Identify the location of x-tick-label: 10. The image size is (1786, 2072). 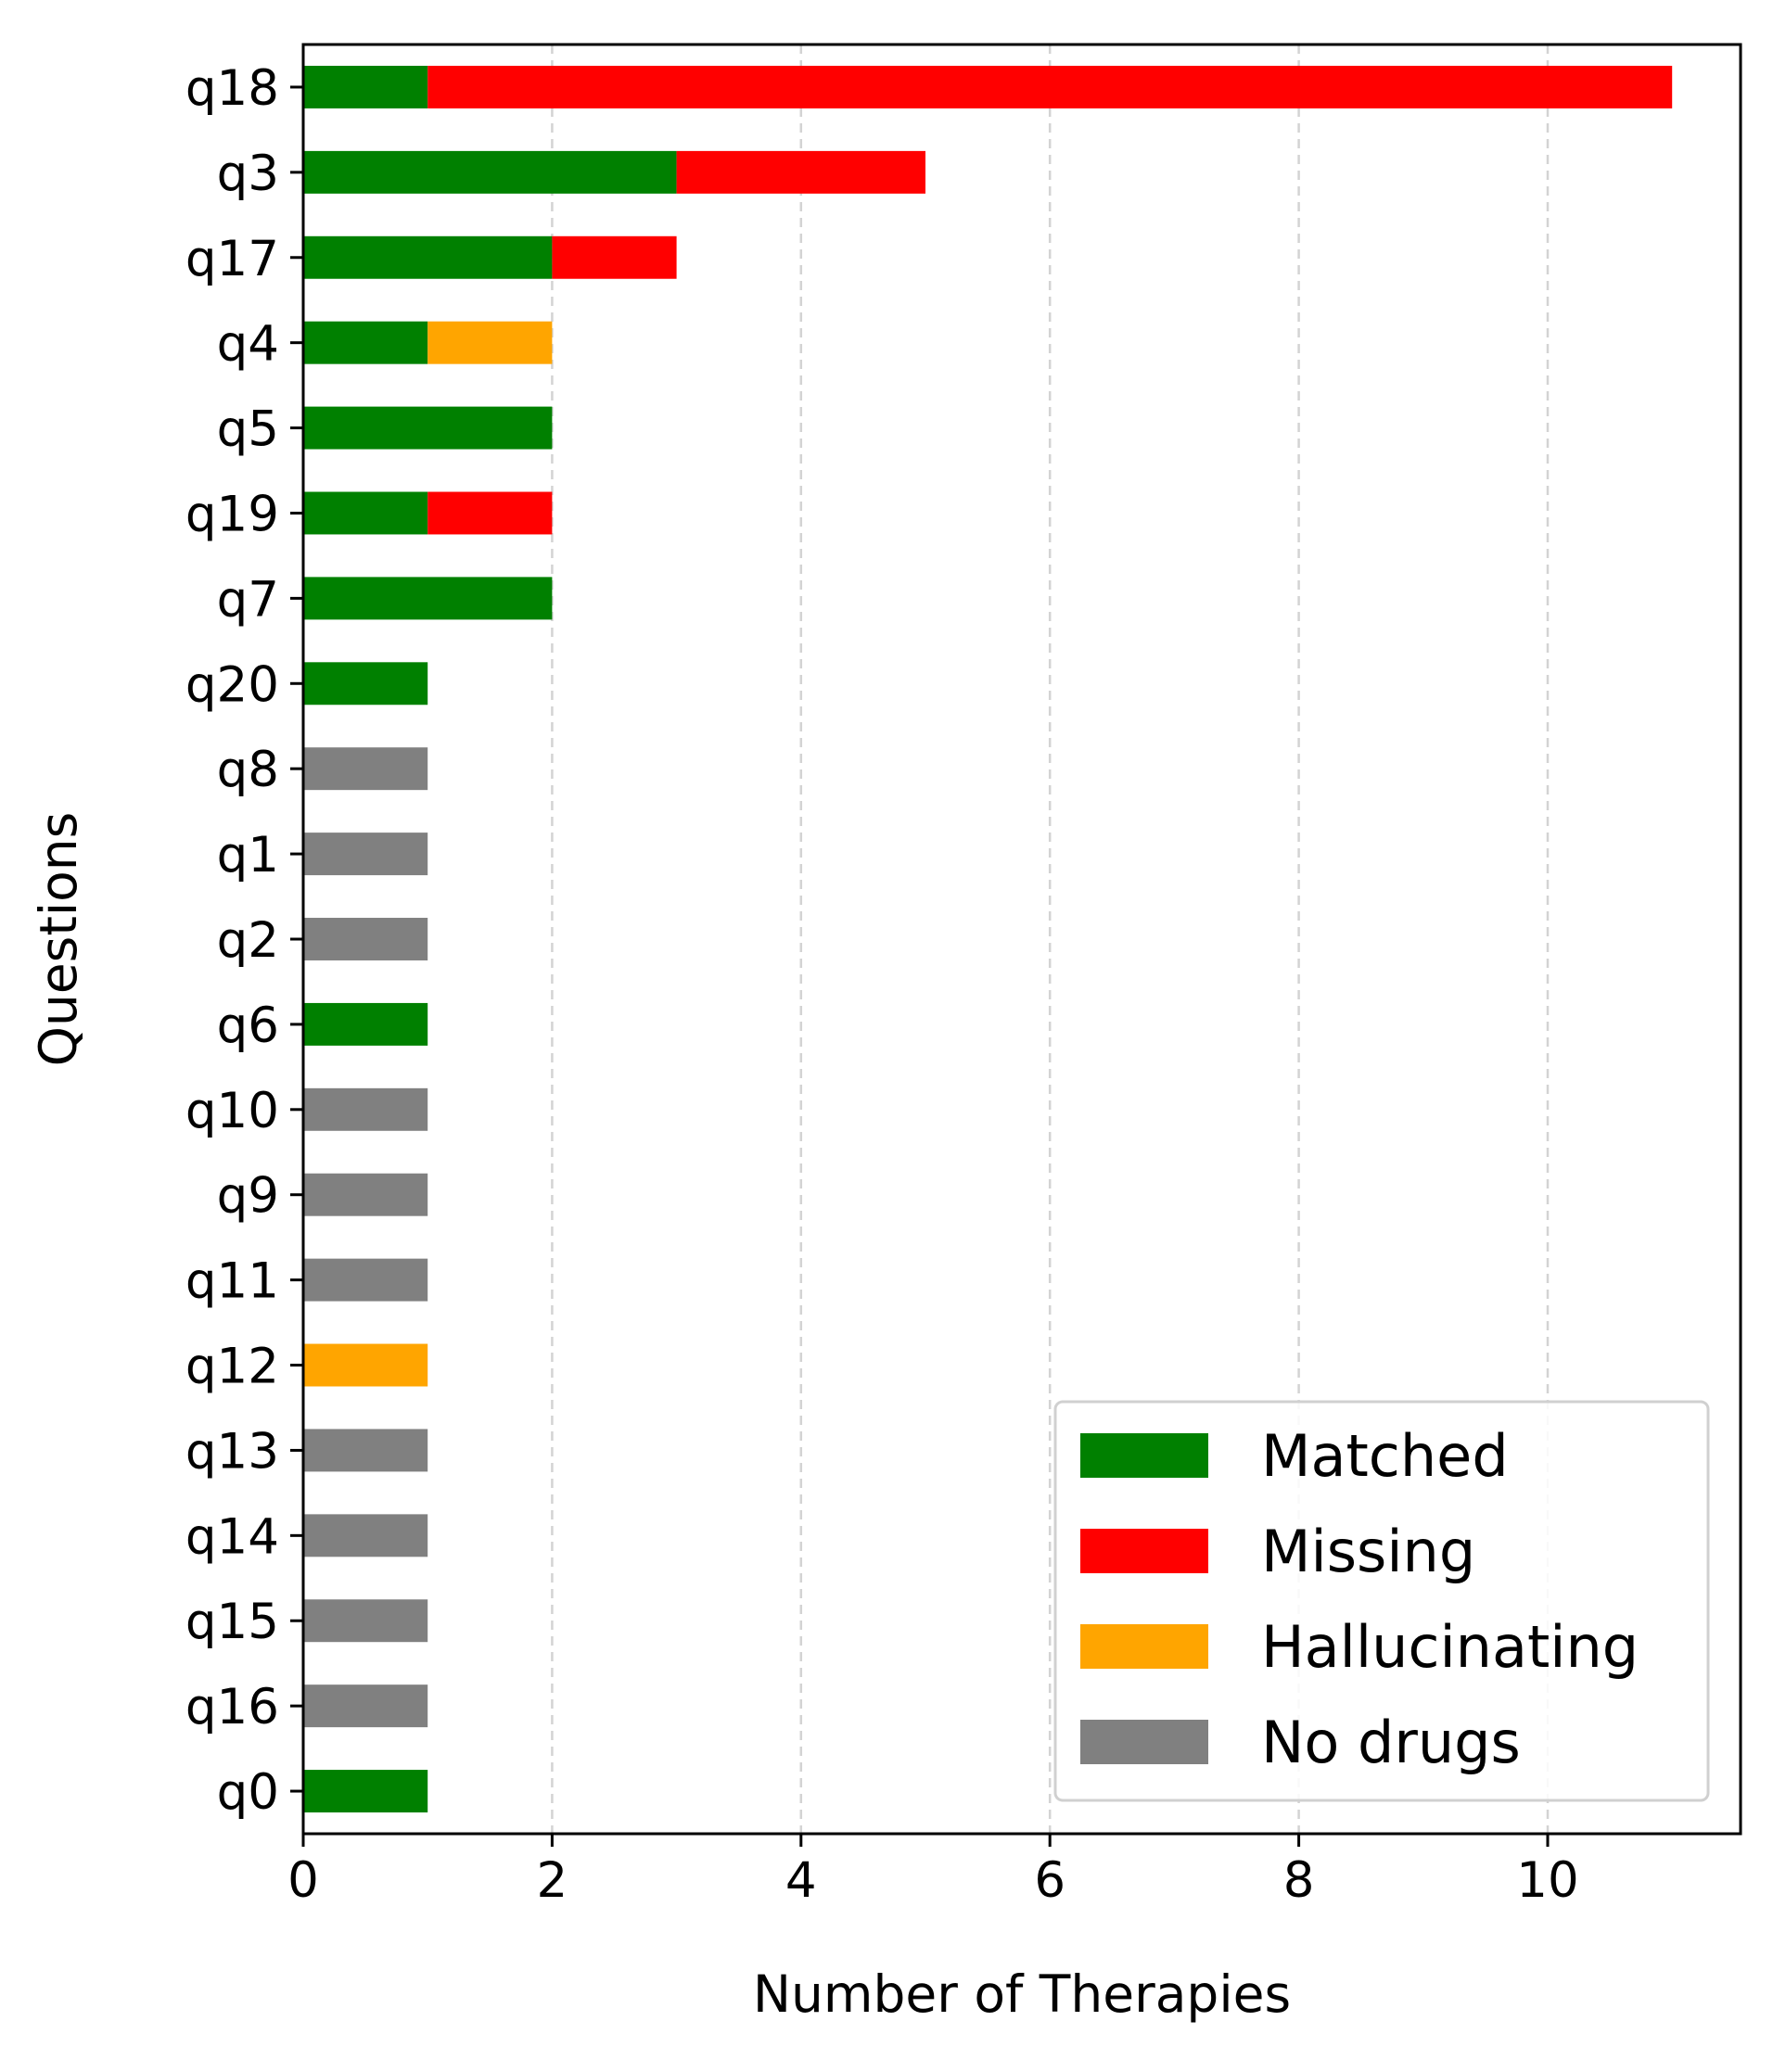
(1547, 1881).